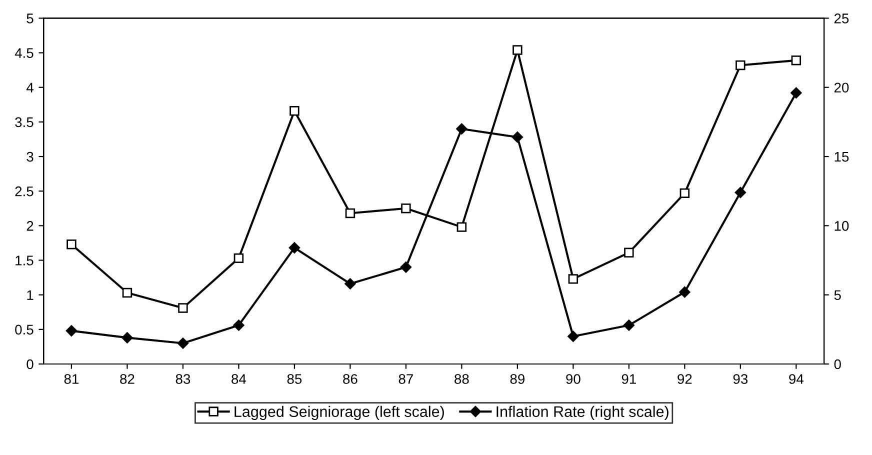  What do you see at coordinates (30, 364) in the screenshot?
I see `y-tick-label: 0` at bounding box center [30, 364].